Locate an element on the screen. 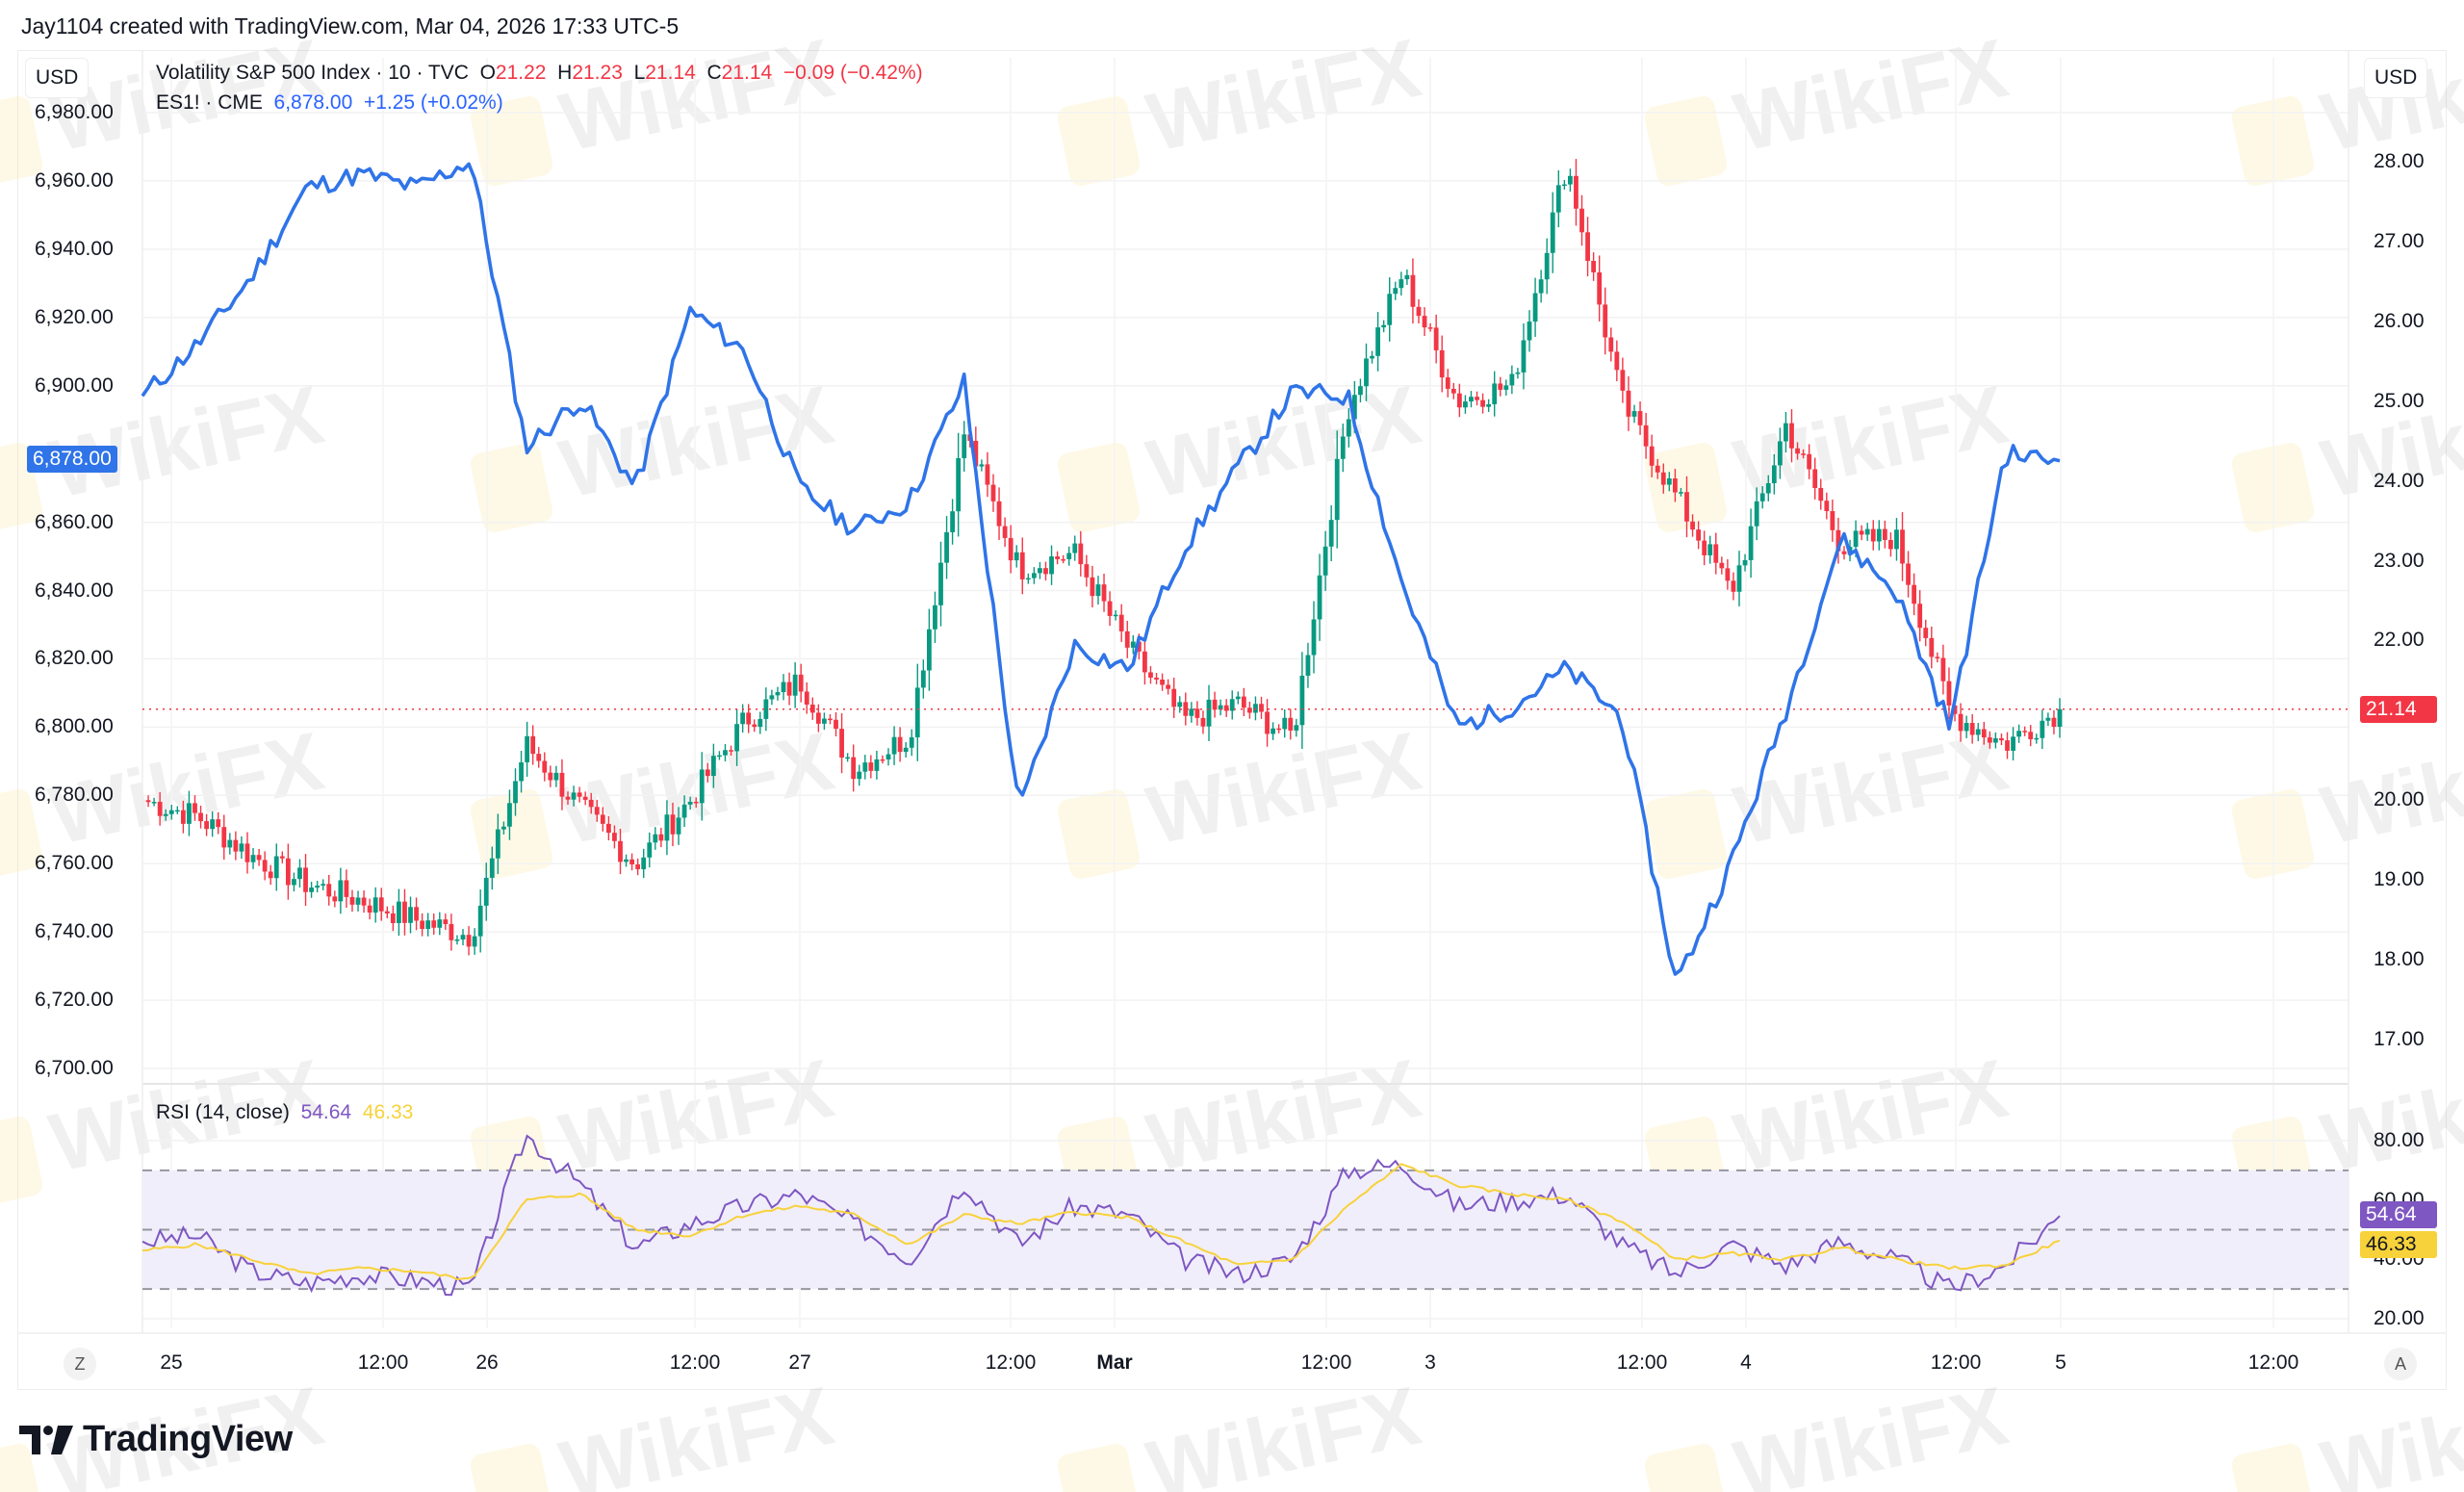 The height and width of the screenshot is (1492, 2464). legend-low-value: 21.14 is located at coordinates (670, 73).